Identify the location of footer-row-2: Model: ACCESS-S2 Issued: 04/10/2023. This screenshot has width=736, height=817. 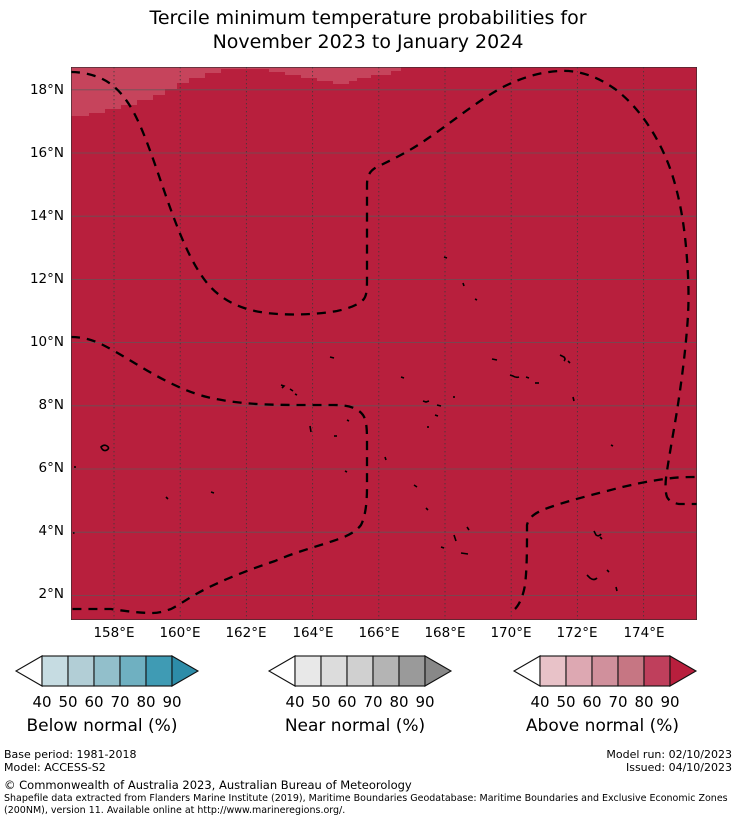
(368, 767).